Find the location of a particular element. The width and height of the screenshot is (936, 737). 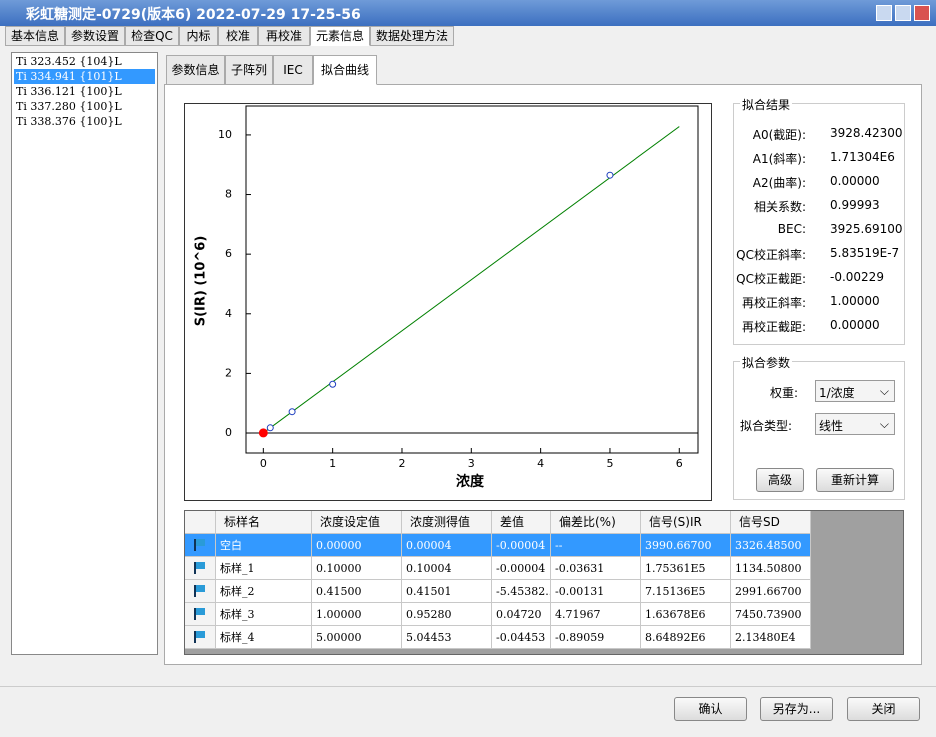

value: 1/浓度 is located at coordinates (837, 393).